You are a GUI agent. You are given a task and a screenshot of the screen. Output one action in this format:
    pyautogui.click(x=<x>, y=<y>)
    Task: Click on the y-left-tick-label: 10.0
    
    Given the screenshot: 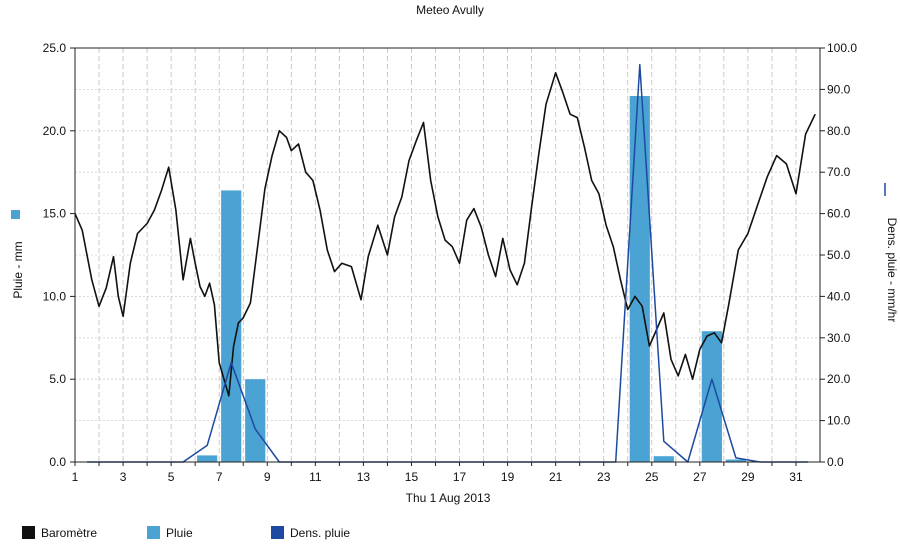 What is the action you would take?
    pyautogui.click(x=55, y=296)
    